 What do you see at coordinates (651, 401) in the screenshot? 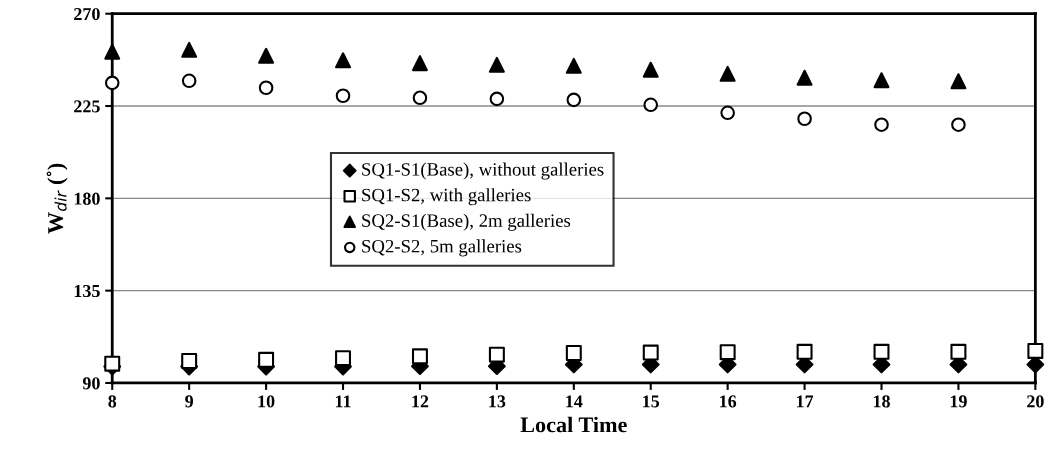
I see `x-tick-label: 15` at bounding box center [651, 401].